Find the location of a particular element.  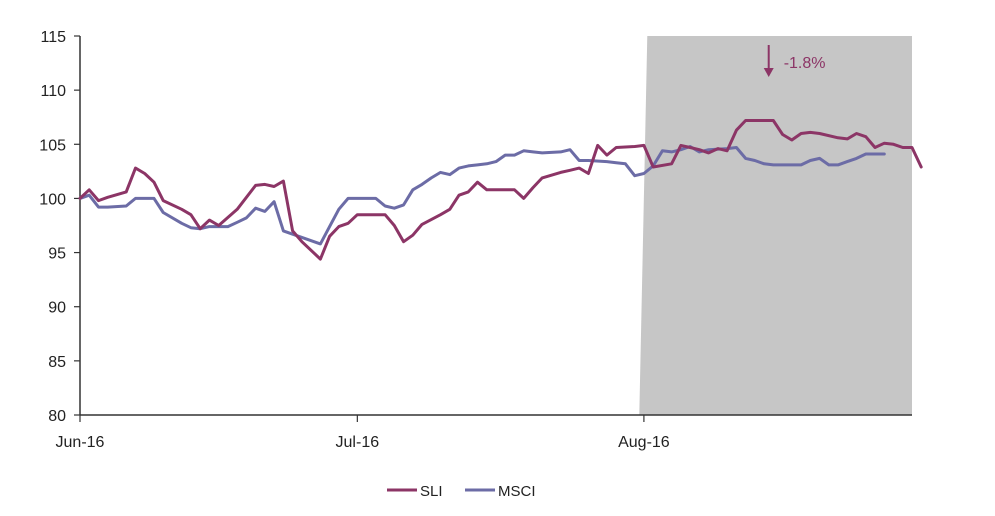

legend-label-sli: SLI is located at coordinates (431, 491).